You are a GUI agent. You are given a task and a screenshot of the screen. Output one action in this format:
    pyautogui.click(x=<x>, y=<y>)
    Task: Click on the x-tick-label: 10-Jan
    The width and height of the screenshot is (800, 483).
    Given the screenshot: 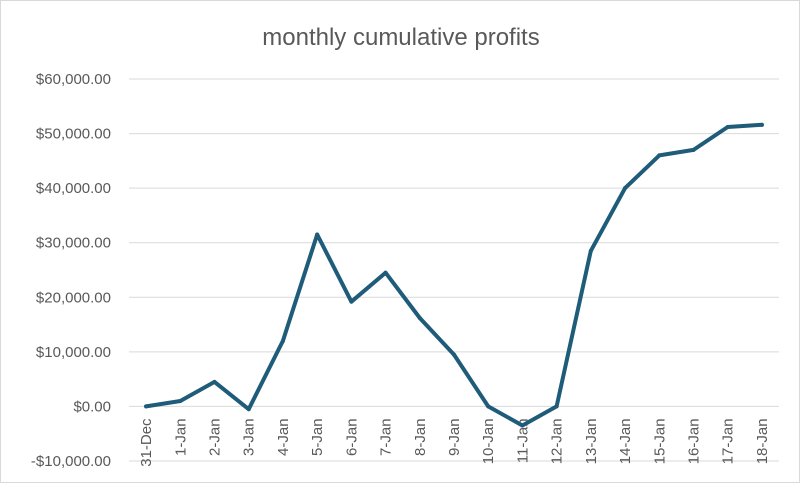 What is the action you would take?
    pyautogui.click(x=488, y=441)
    